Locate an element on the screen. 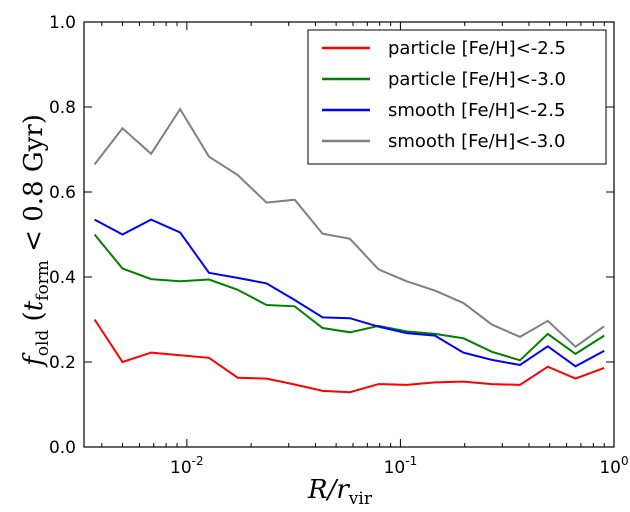 The height and width of the screenshot is (512, 630). y-tick-label: 0.0 is located at coordinates (62, 448).